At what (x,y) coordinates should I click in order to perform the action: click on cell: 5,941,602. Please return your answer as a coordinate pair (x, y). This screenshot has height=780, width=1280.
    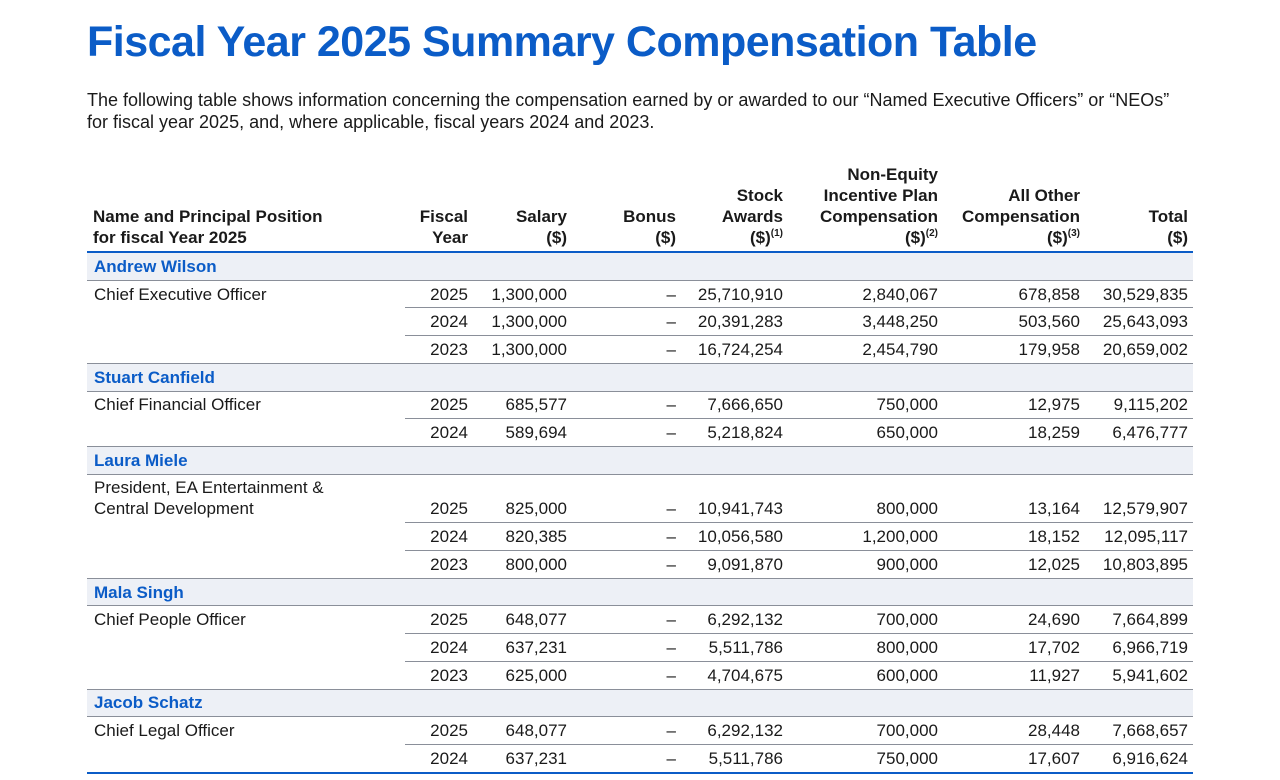
    Looking at the image, I should click on (1150, 675).